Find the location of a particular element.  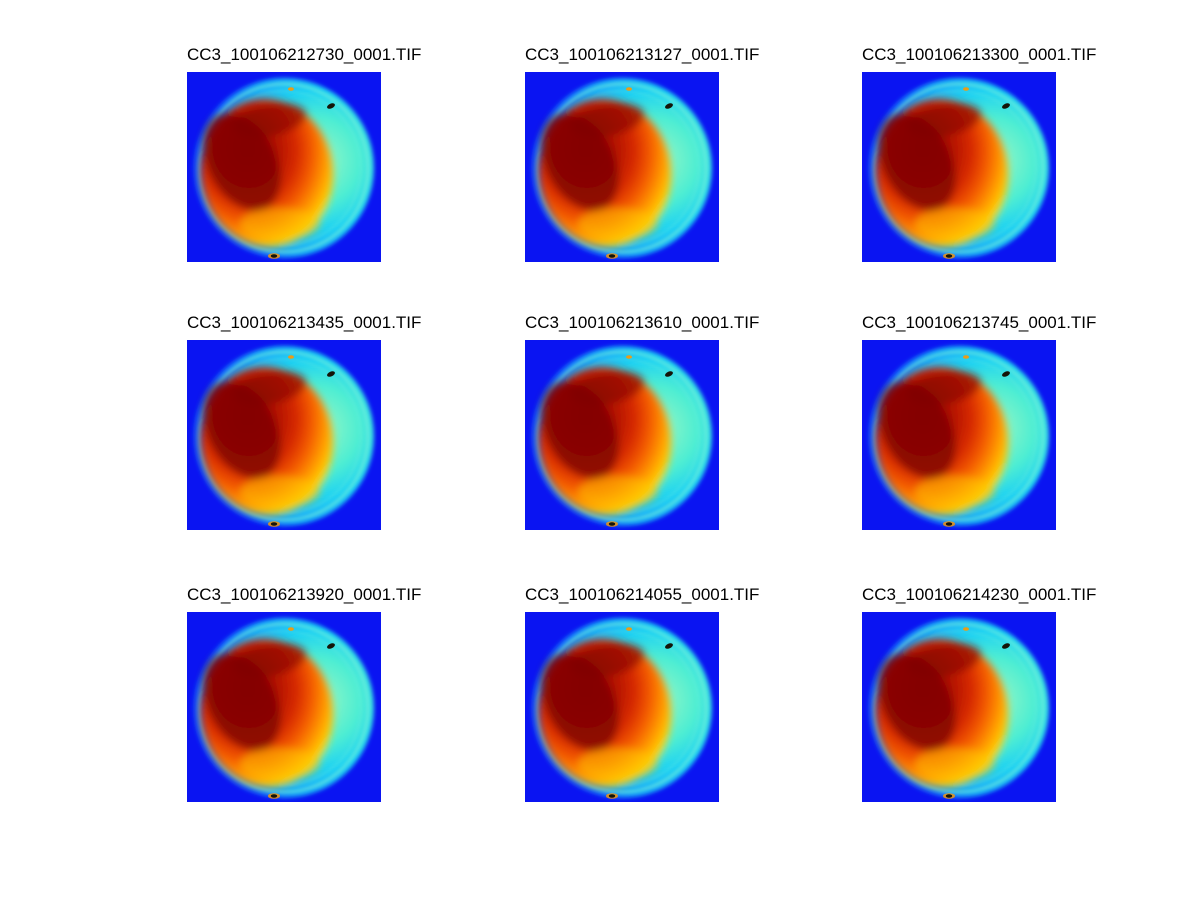

subplot-8: CC3_100106214055_0001.TIF is located at coordinates (695, 693).